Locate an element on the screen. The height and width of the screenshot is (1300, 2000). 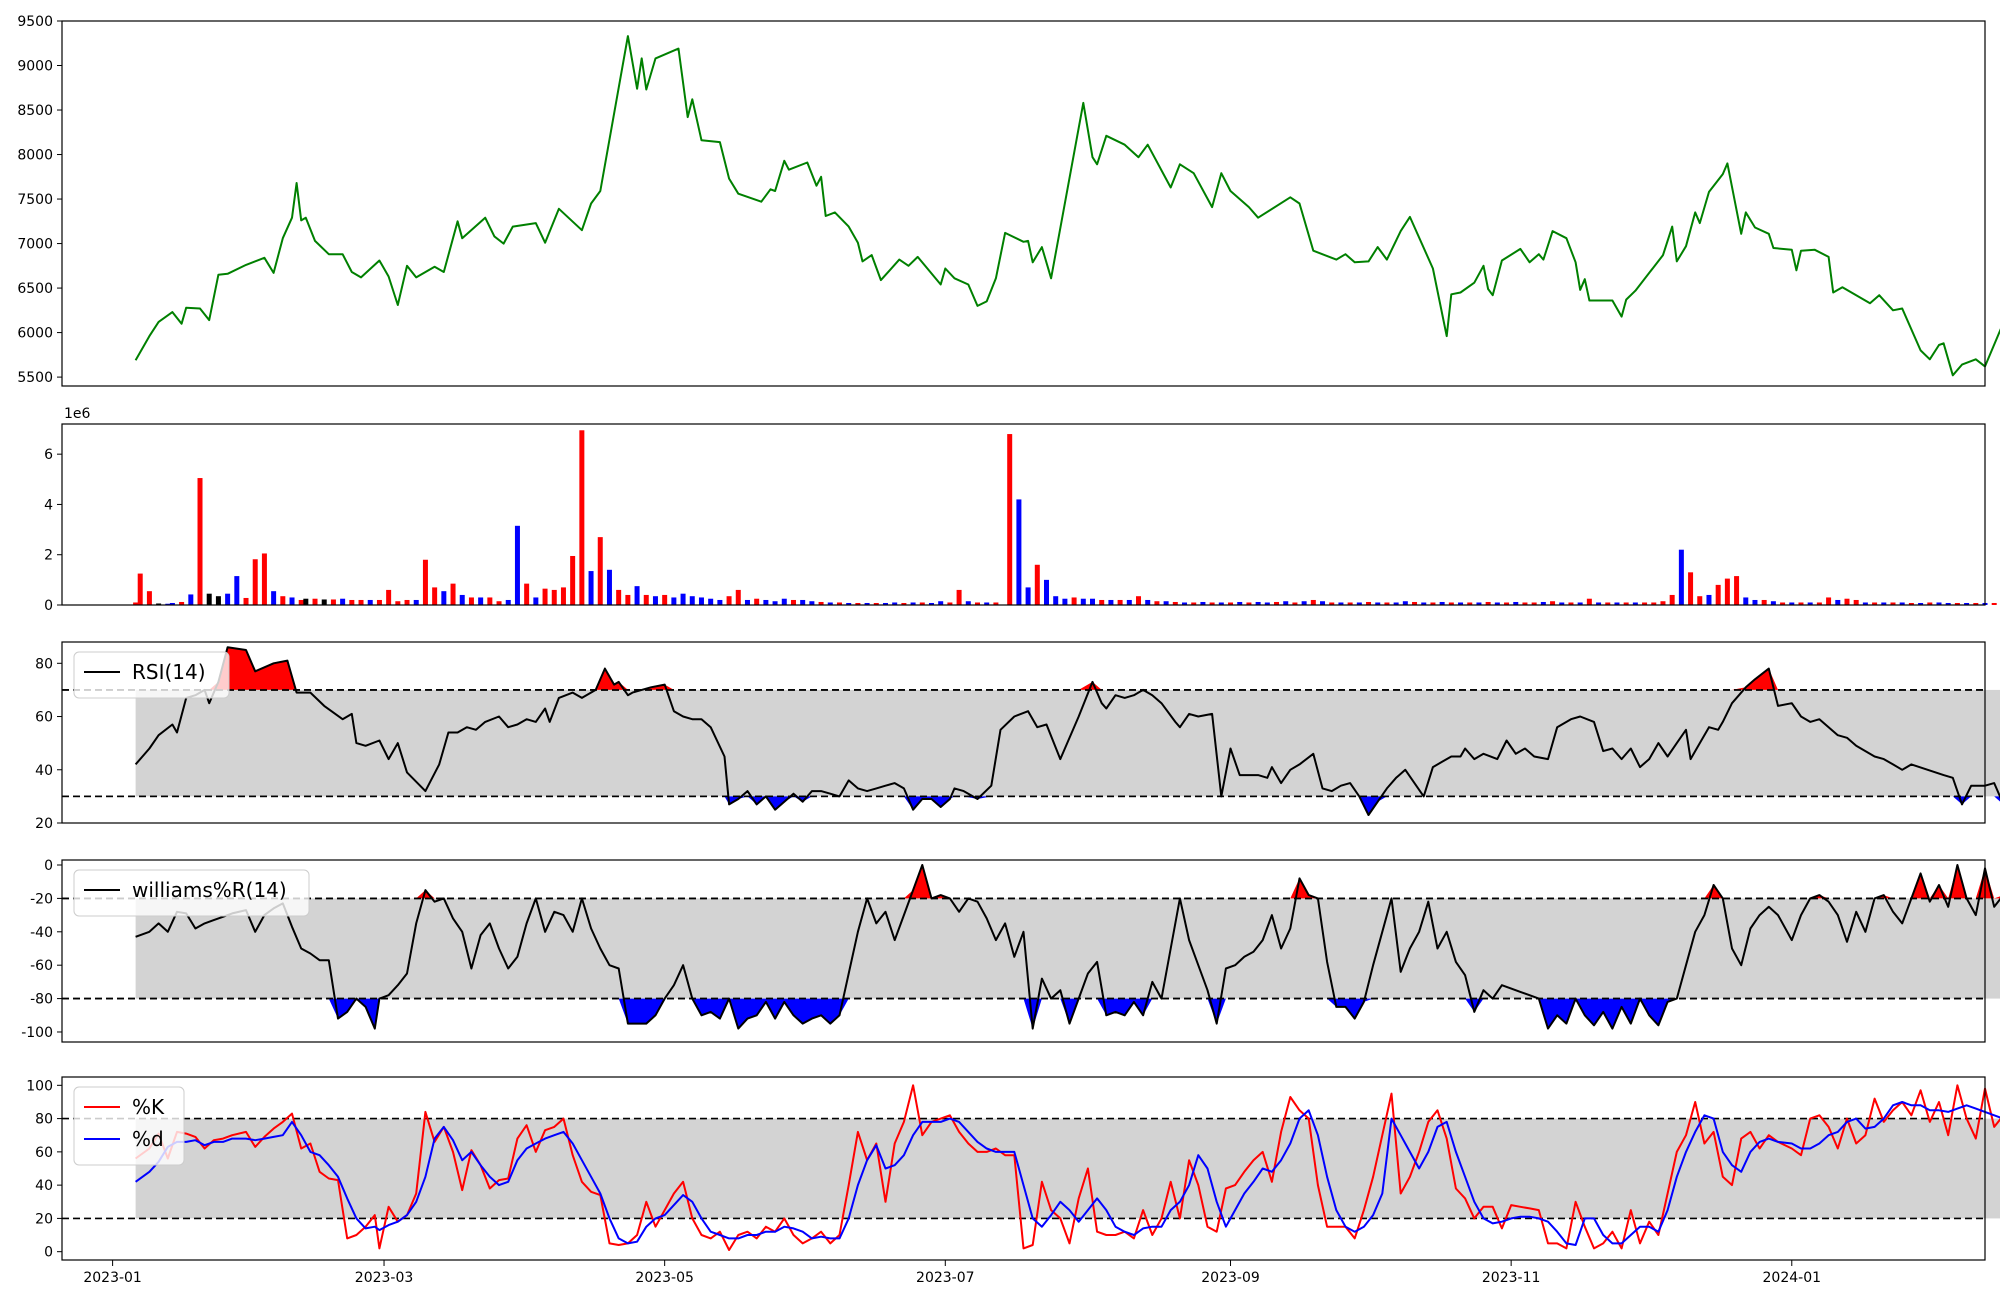
stochastic-k-line is located at coordinates (1067, 1167).